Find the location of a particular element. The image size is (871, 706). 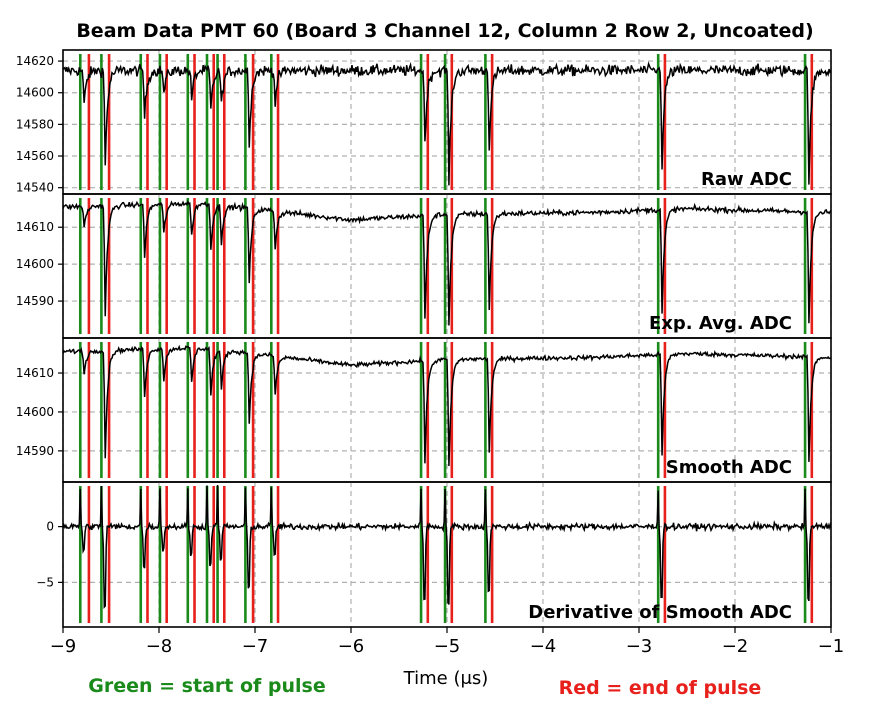

x-tick-label: −2 is located at coordinates (735, 646).